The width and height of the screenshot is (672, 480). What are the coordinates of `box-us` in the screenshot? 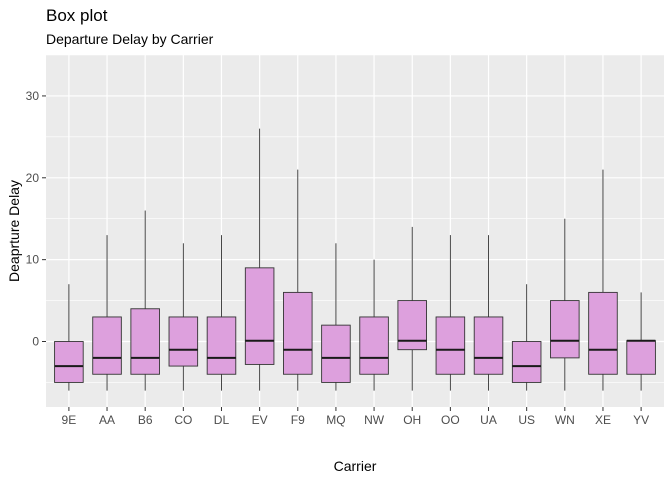 It's located at (526, 362).